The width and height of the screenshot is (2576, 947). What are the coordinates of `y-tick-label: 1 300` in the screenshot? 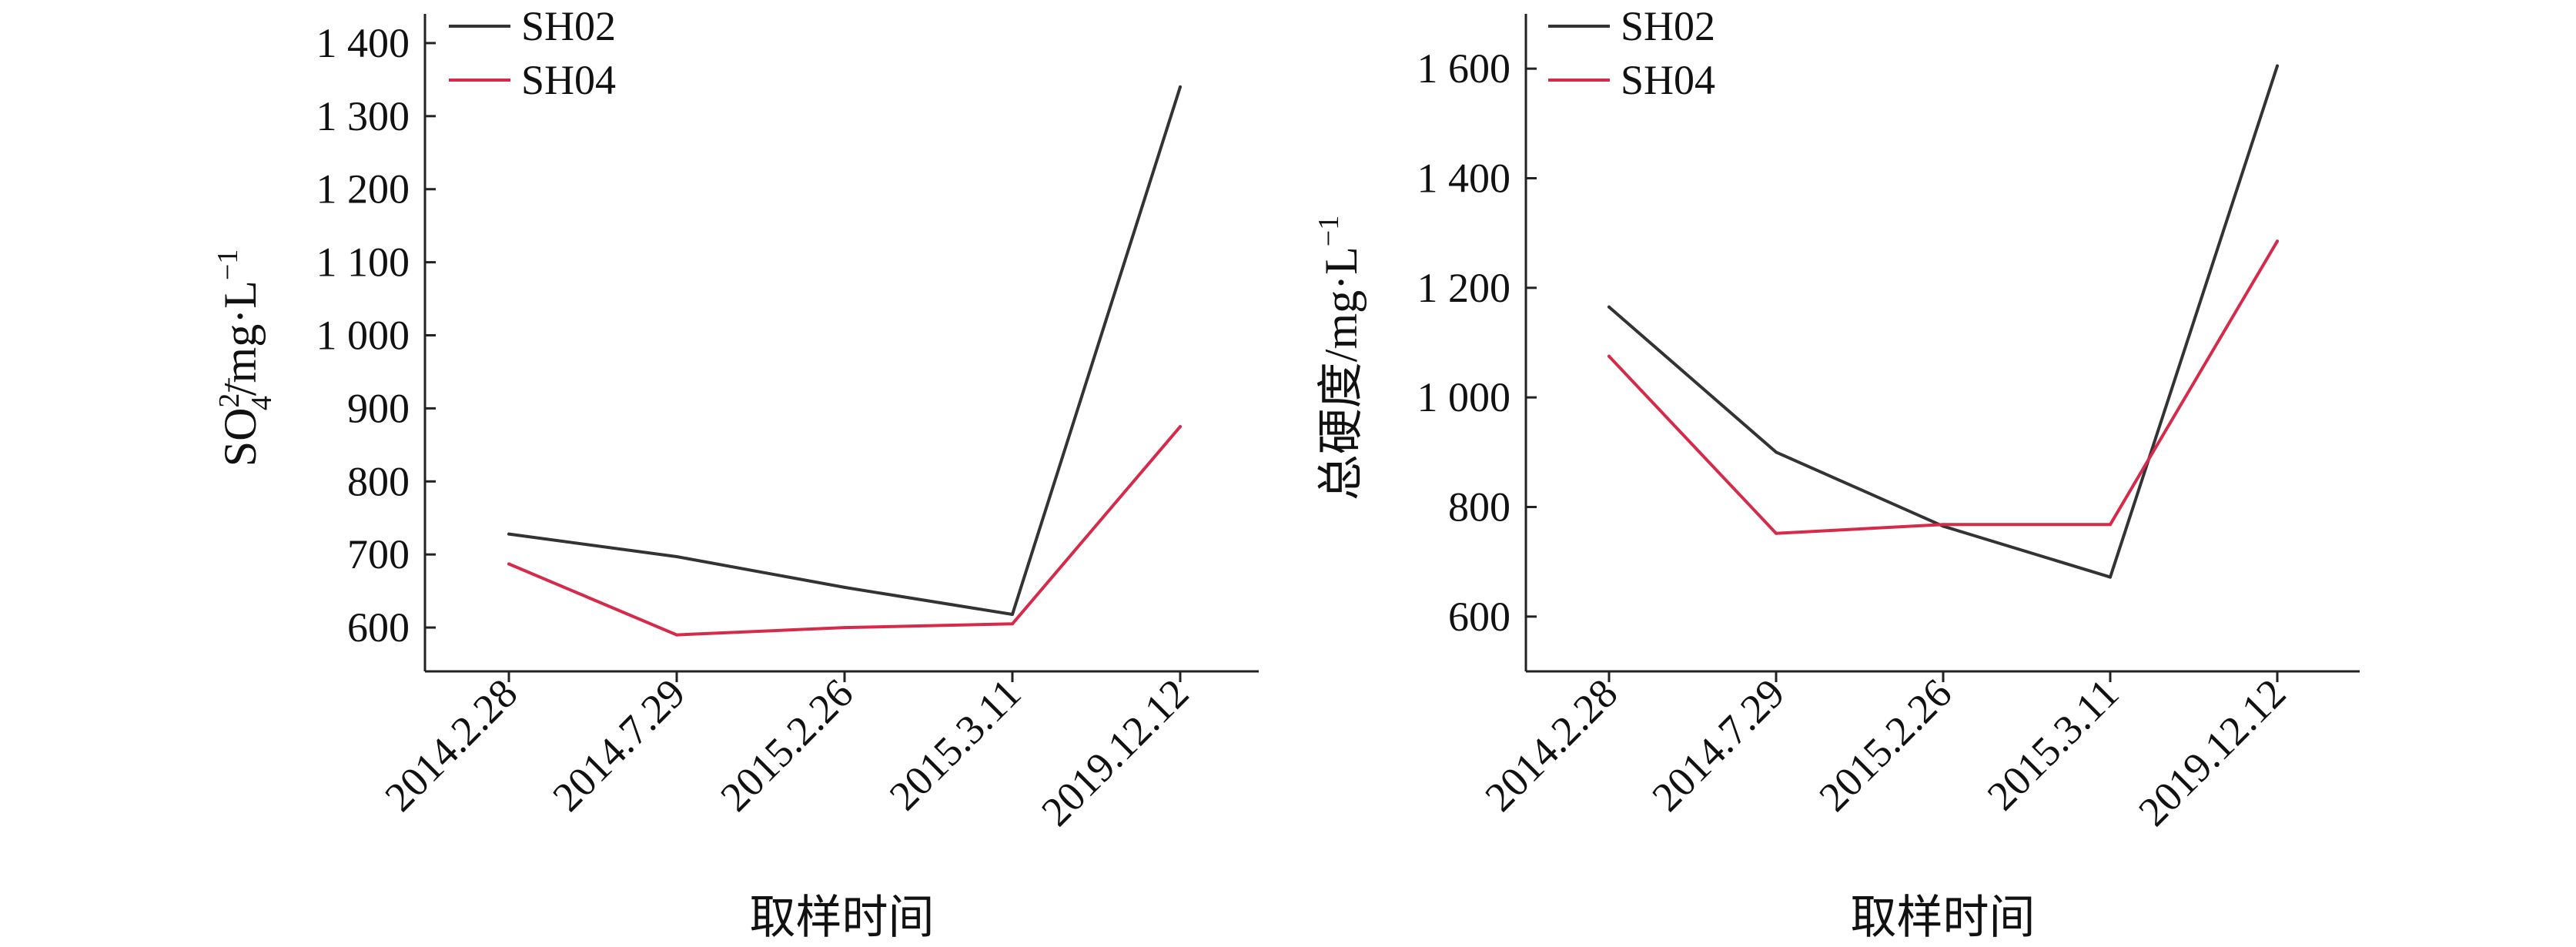 It's located at (363, 116).